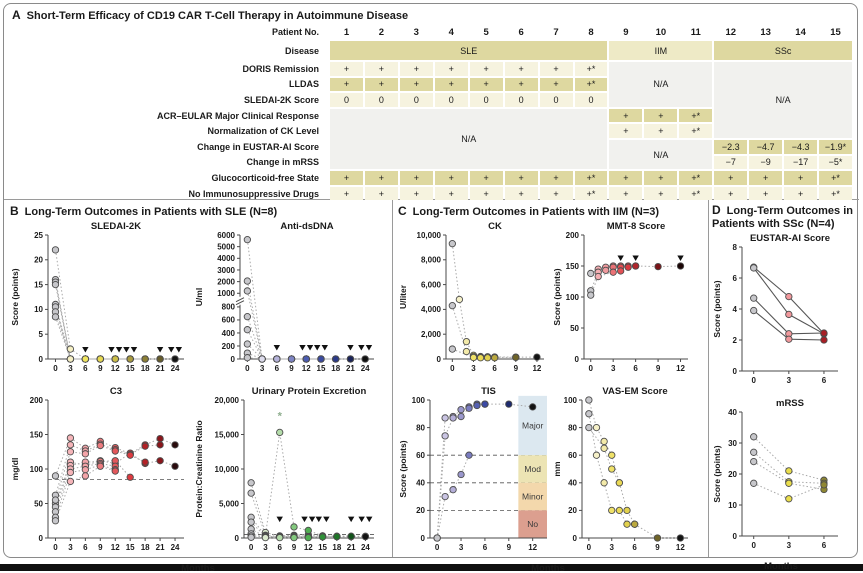  I want to click on chart-eustar-ai: 0 2 4 6 8 0 3 6 EUSTAR-AI Score Score (points), so click(781, 313).